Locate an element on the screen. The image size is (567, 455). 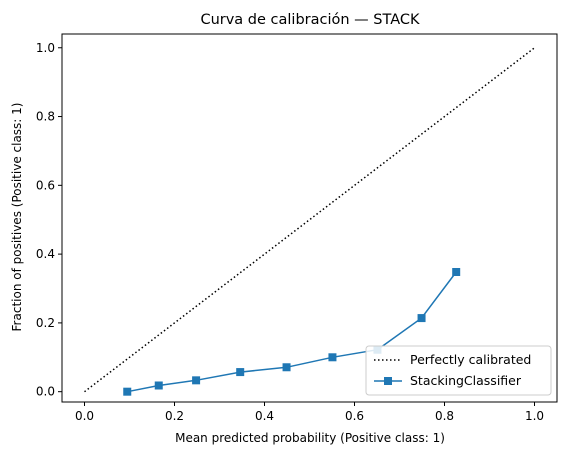
y-tick-label: 0.6 is located at coordinates (45, 185).